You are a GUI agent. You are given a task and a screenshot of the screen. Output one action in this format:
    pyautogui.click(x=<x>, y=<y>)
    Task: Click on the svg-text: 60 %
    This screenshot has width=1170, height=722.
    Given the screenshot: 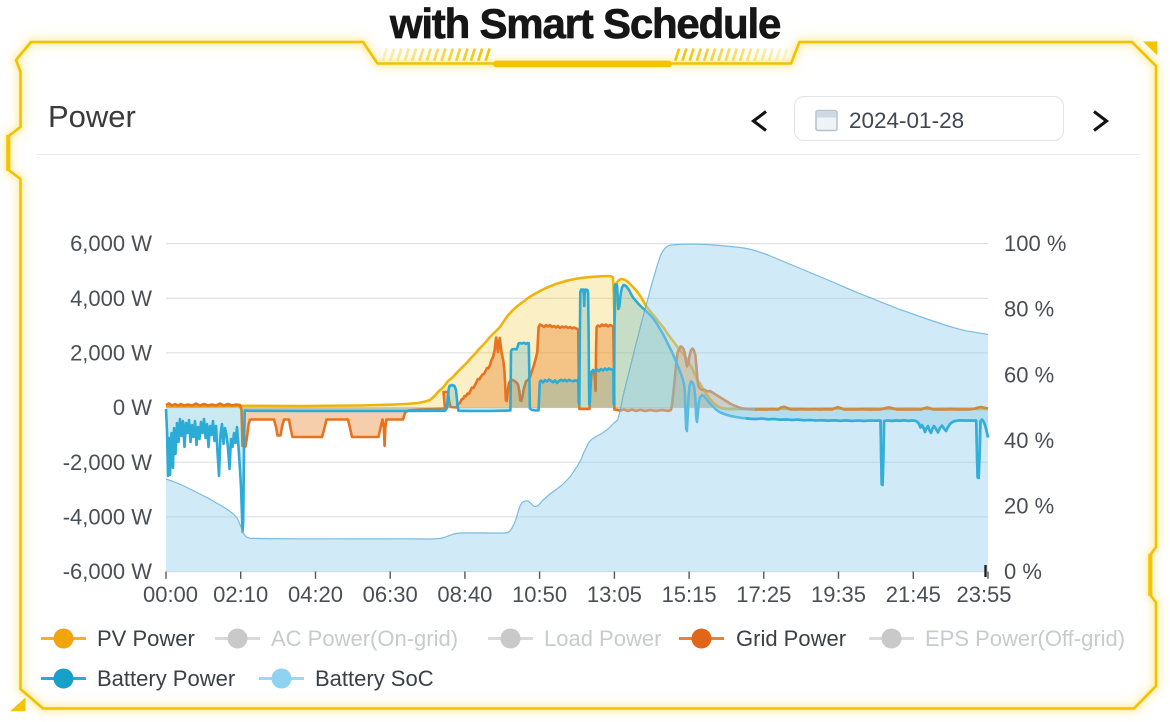 What is the action you would take?
    pyautogui.click(x=1029, y=374)
    